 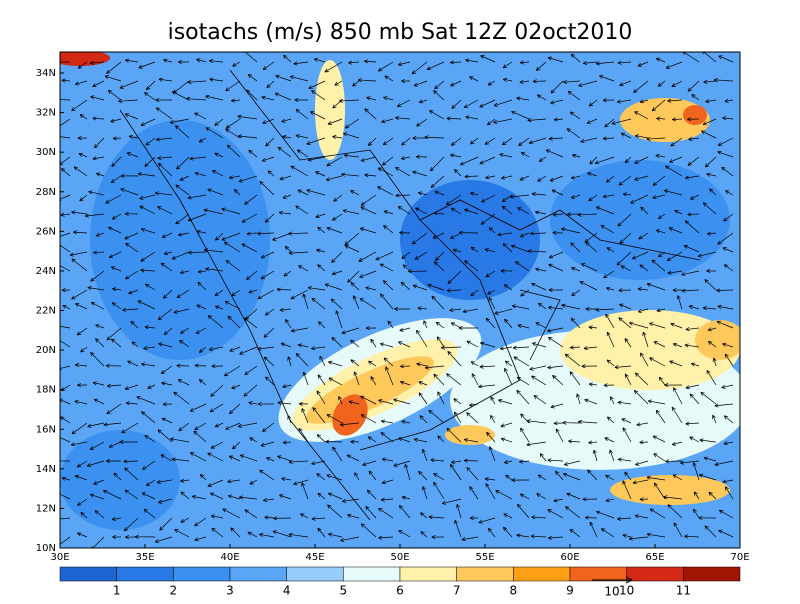 I want to click on colorbar-box, so click(x=88, y=574).